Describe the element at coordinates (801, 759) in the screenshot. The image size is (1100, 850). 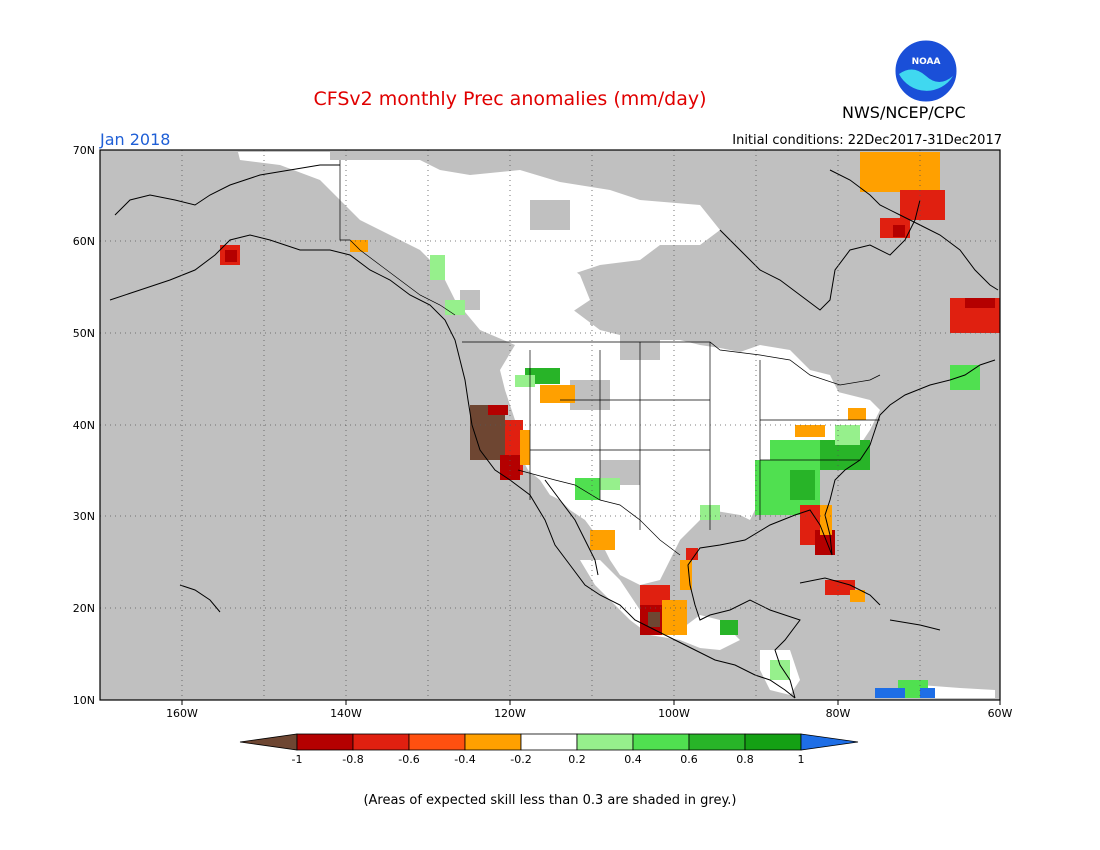
I see `colorbar-label-9: 1` at that location.